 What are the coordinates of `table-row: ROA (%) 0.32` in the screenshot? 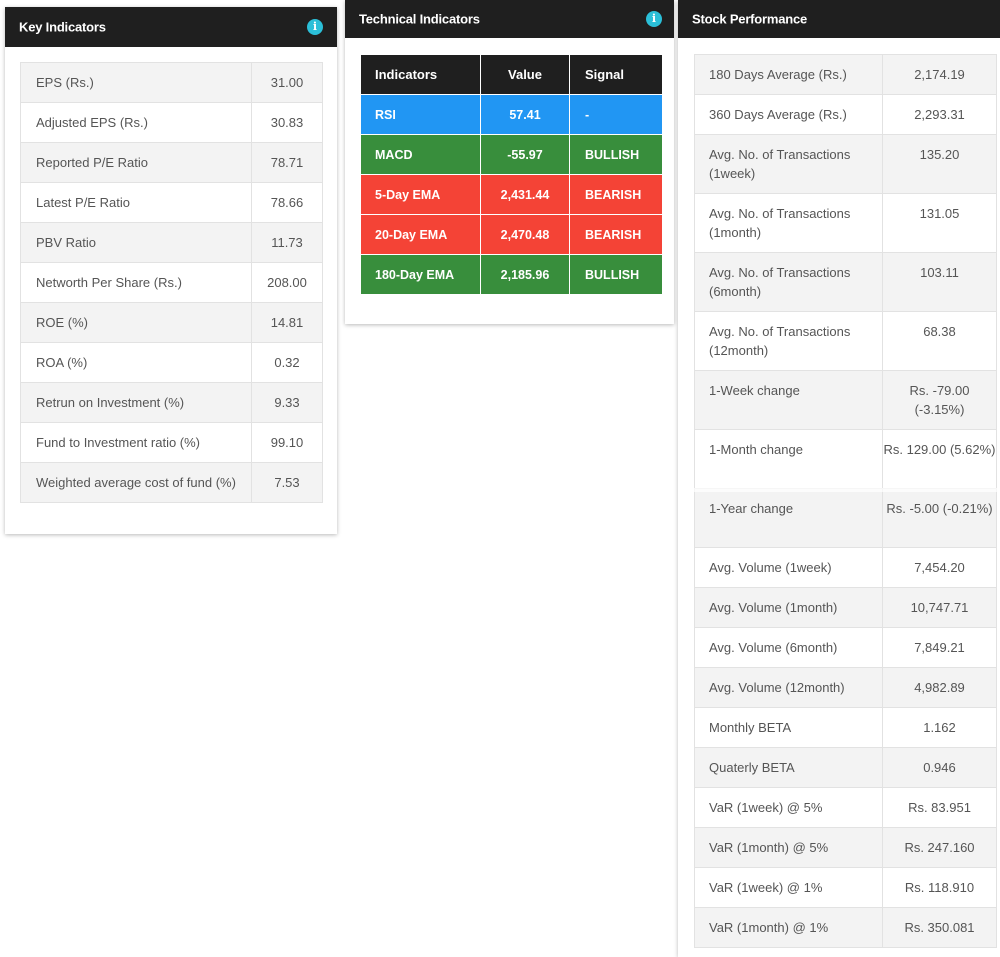 It's located at (171, 362).